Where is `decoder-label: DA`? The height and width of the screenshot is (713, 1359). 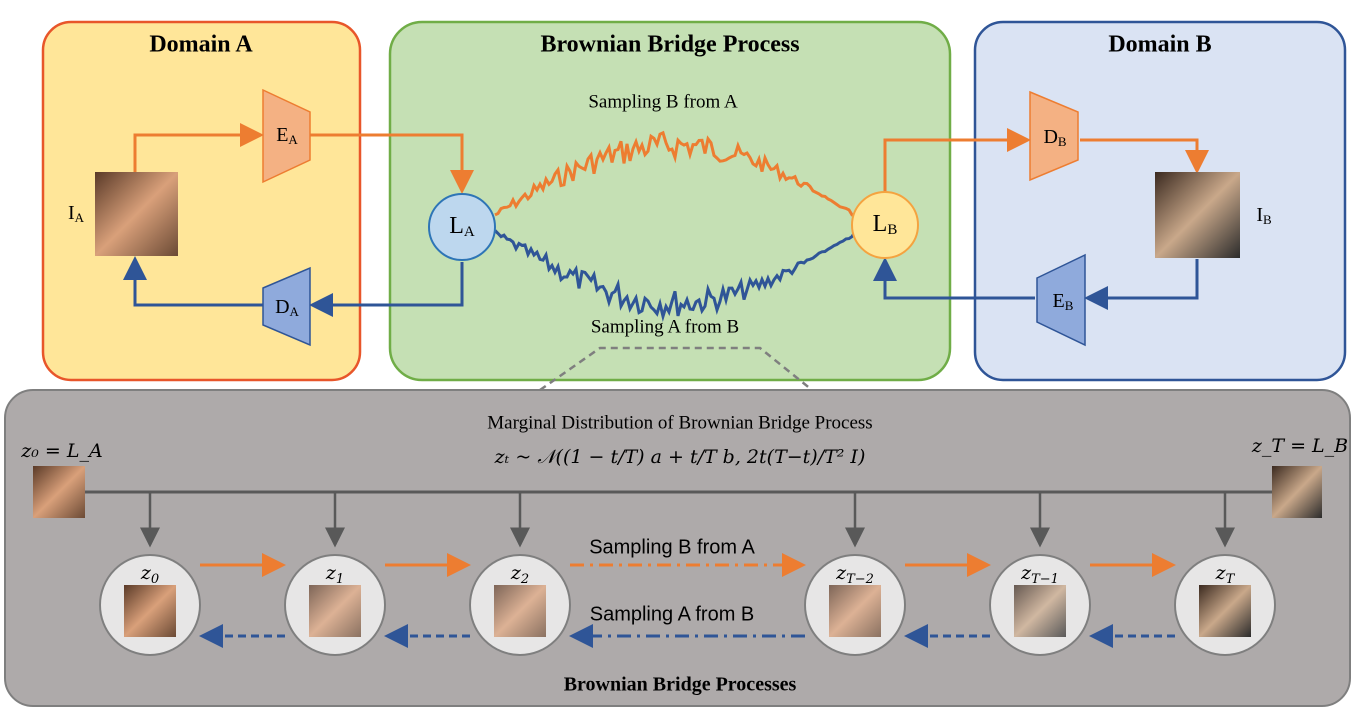
decoder-label: DA is located at coordinates (287, 307).